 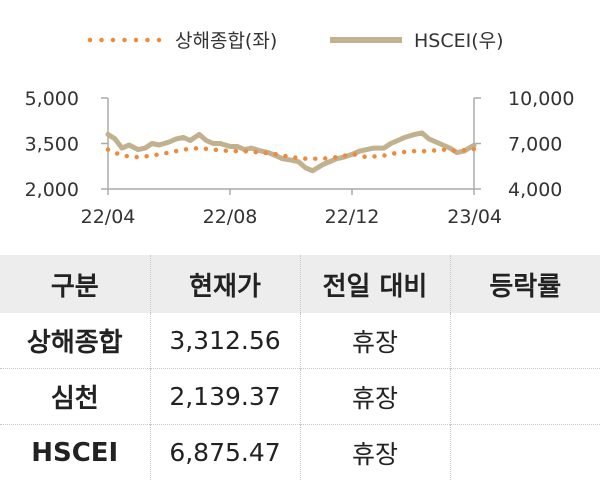 I want to click on index-name: HSCEI, so click(x=75, y=452).